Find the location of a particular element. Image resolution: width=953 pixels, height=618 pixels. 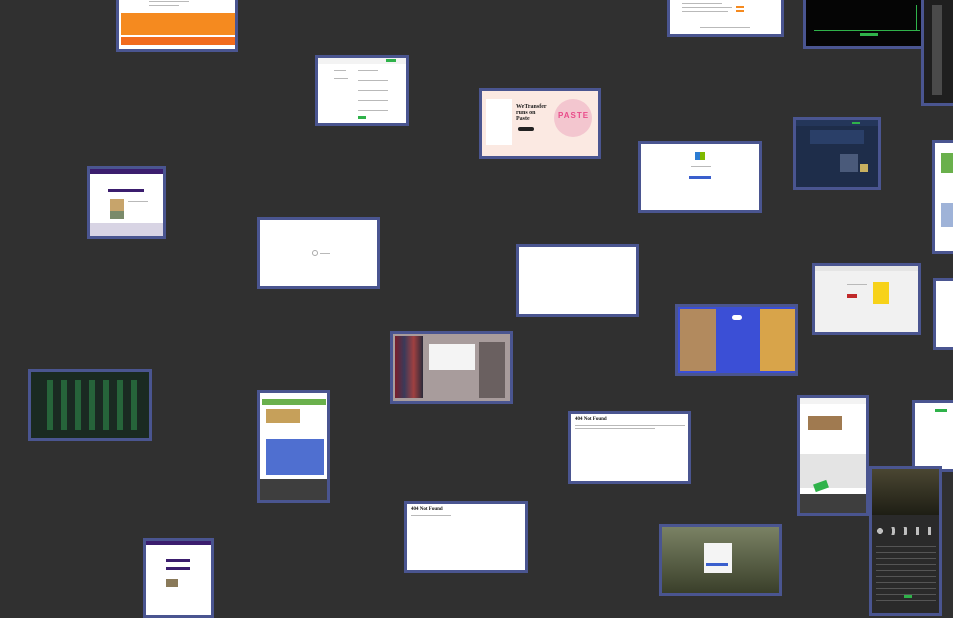

panel is located at coordinates (837, 137).